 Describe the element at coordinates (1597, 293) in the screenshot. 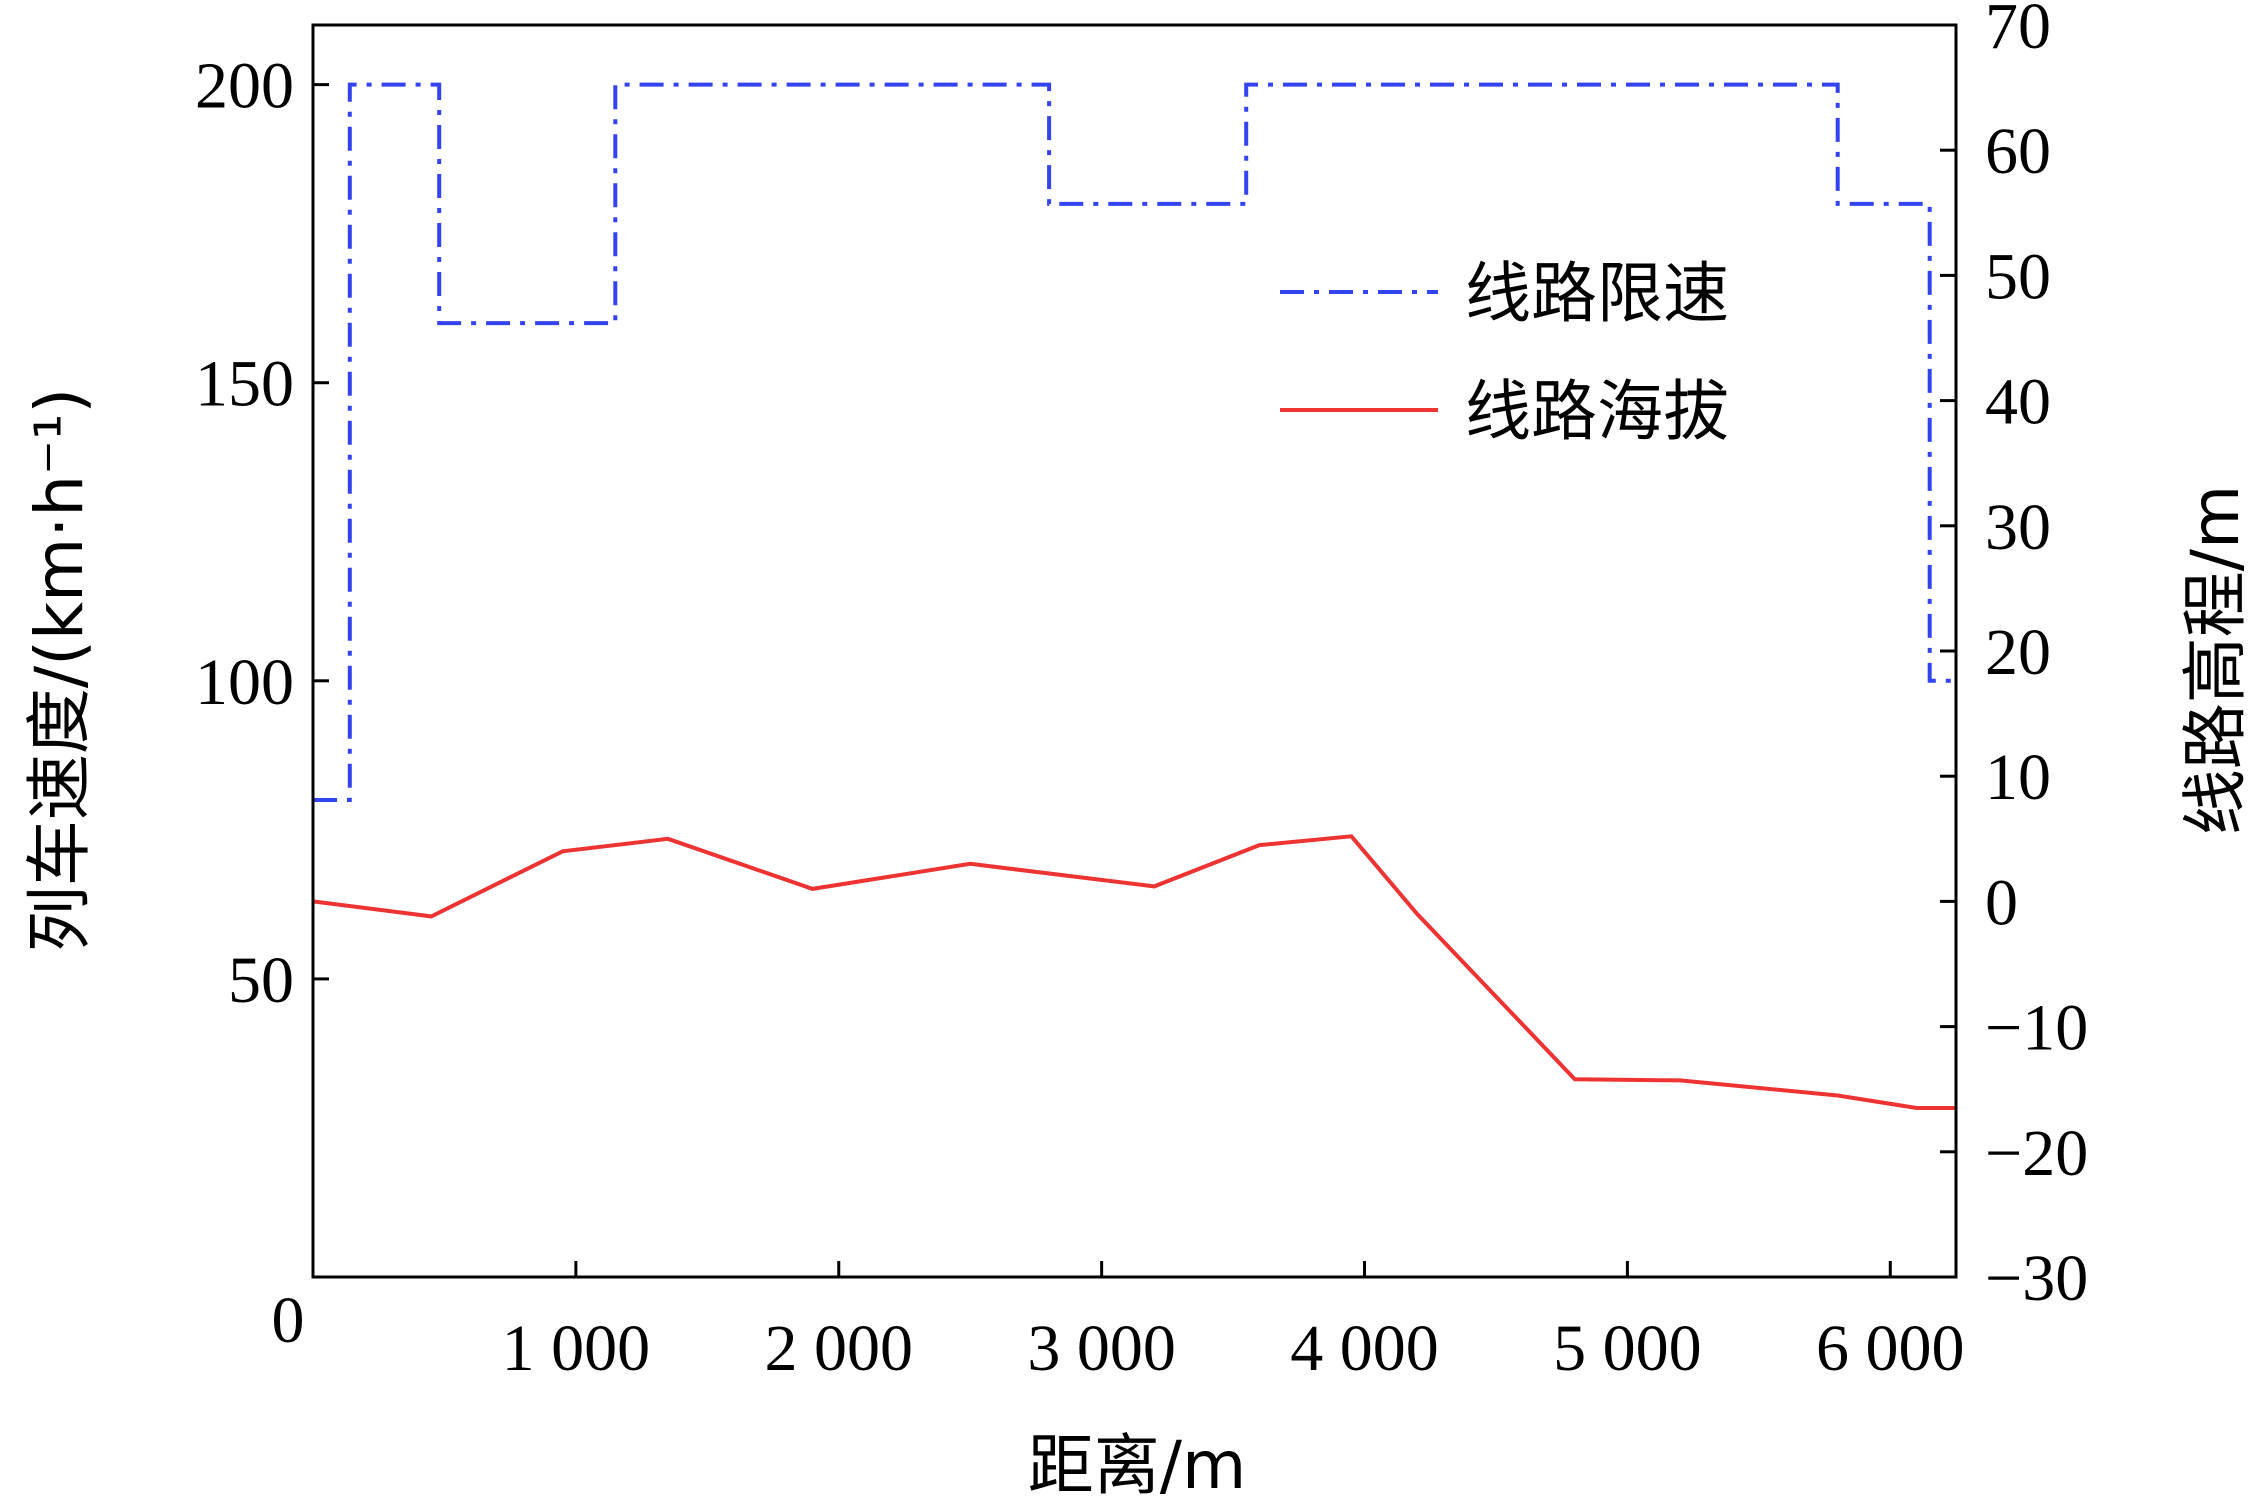

I see `legend-label-1: 线路限速` at that location.